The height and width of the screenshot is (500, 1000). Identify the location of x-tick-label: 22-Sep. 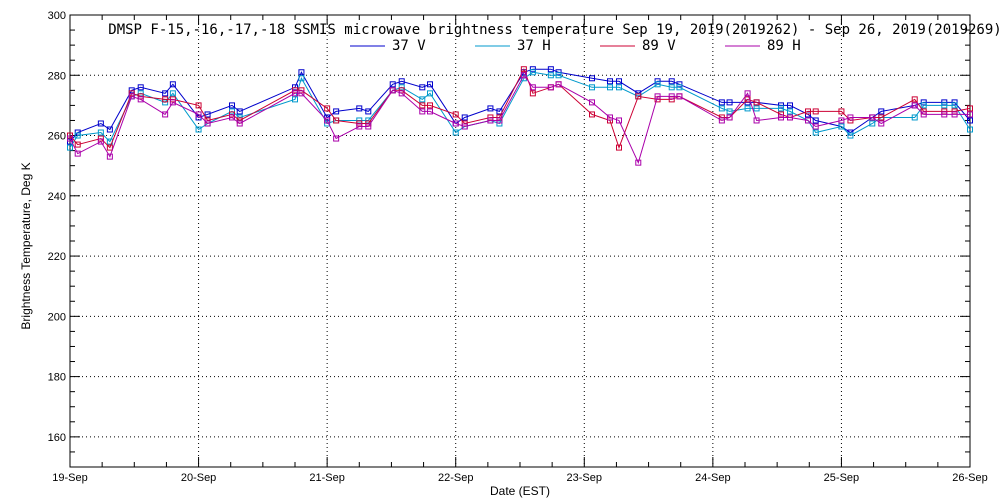
(455, 478).